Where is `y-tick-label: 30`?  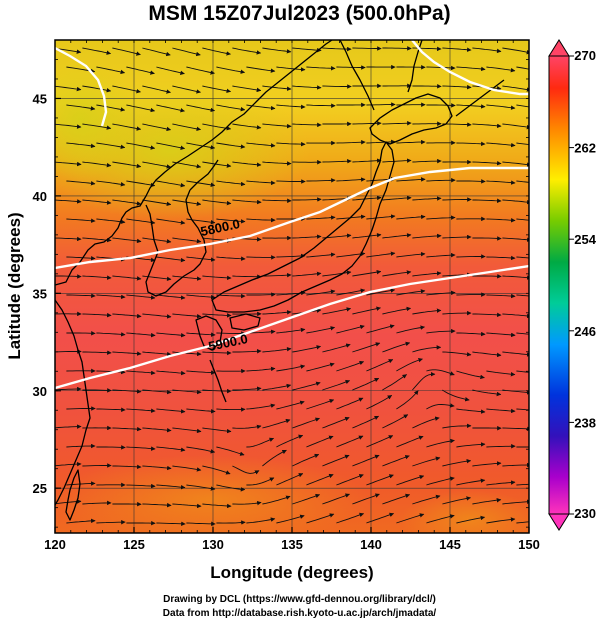
y-tick-label: 30 is located at coordinates (40, 391).